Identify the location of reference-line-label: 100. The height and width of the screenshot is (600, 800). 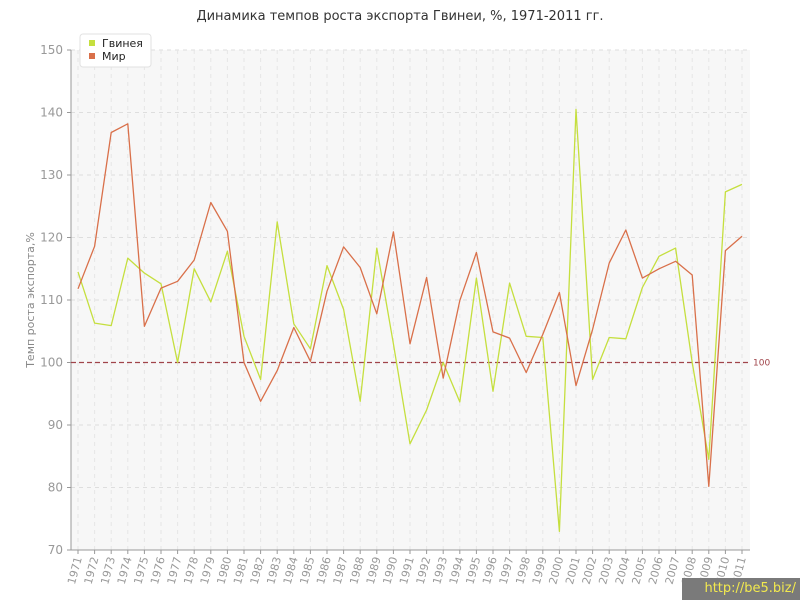
(761, 364).